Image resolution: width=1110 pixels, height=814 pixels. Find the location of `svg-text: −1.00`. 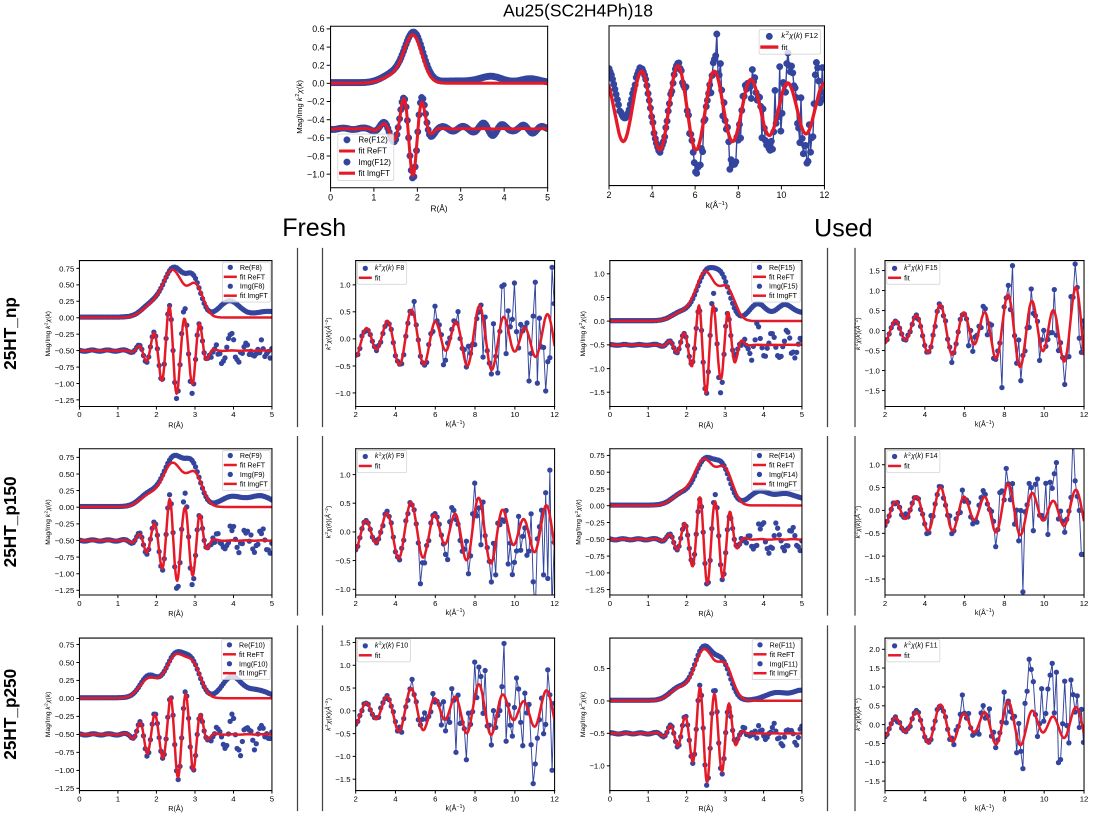

svg-text: −1.00 is located at coordinates (595, 573).